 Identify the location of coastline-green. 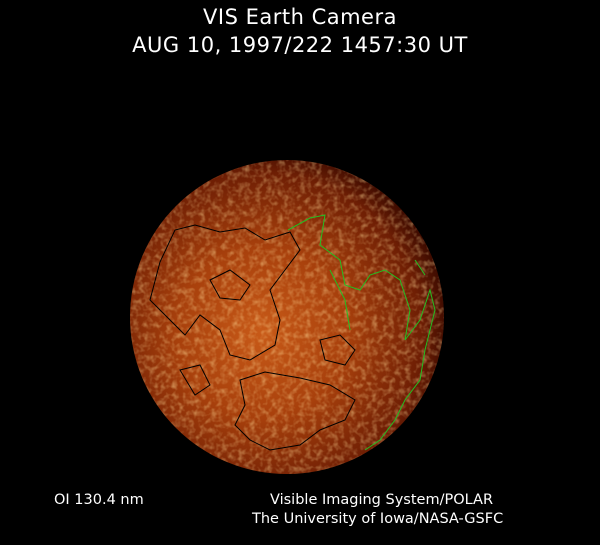
(361, 332).